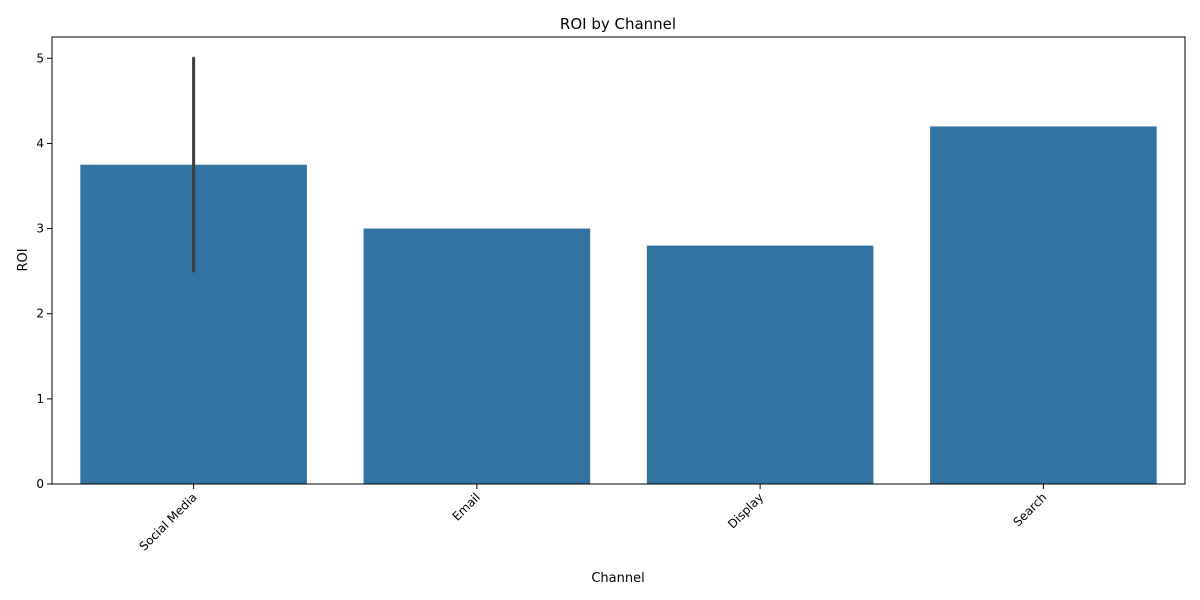 The width and height of the screenshot is (1200, 600). I want to click on y-tick-label: 2, so click(40, 314).